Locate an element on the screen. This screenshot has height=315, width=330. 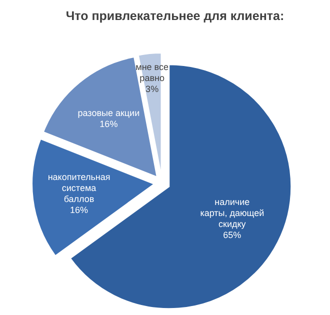
slice-label: мне все равно is located at coordinates (152, 72).